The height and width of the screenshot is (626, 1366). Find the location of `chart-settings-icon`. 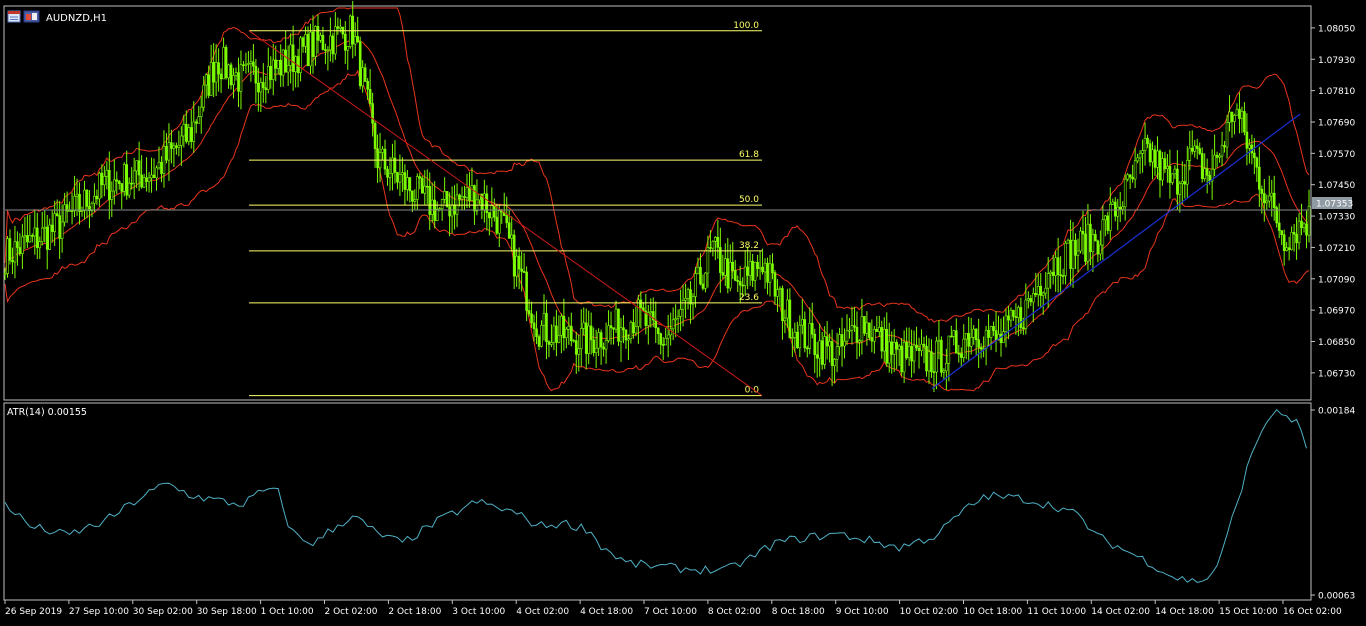

chart-settings-icon is located at coordinates (31, 16).